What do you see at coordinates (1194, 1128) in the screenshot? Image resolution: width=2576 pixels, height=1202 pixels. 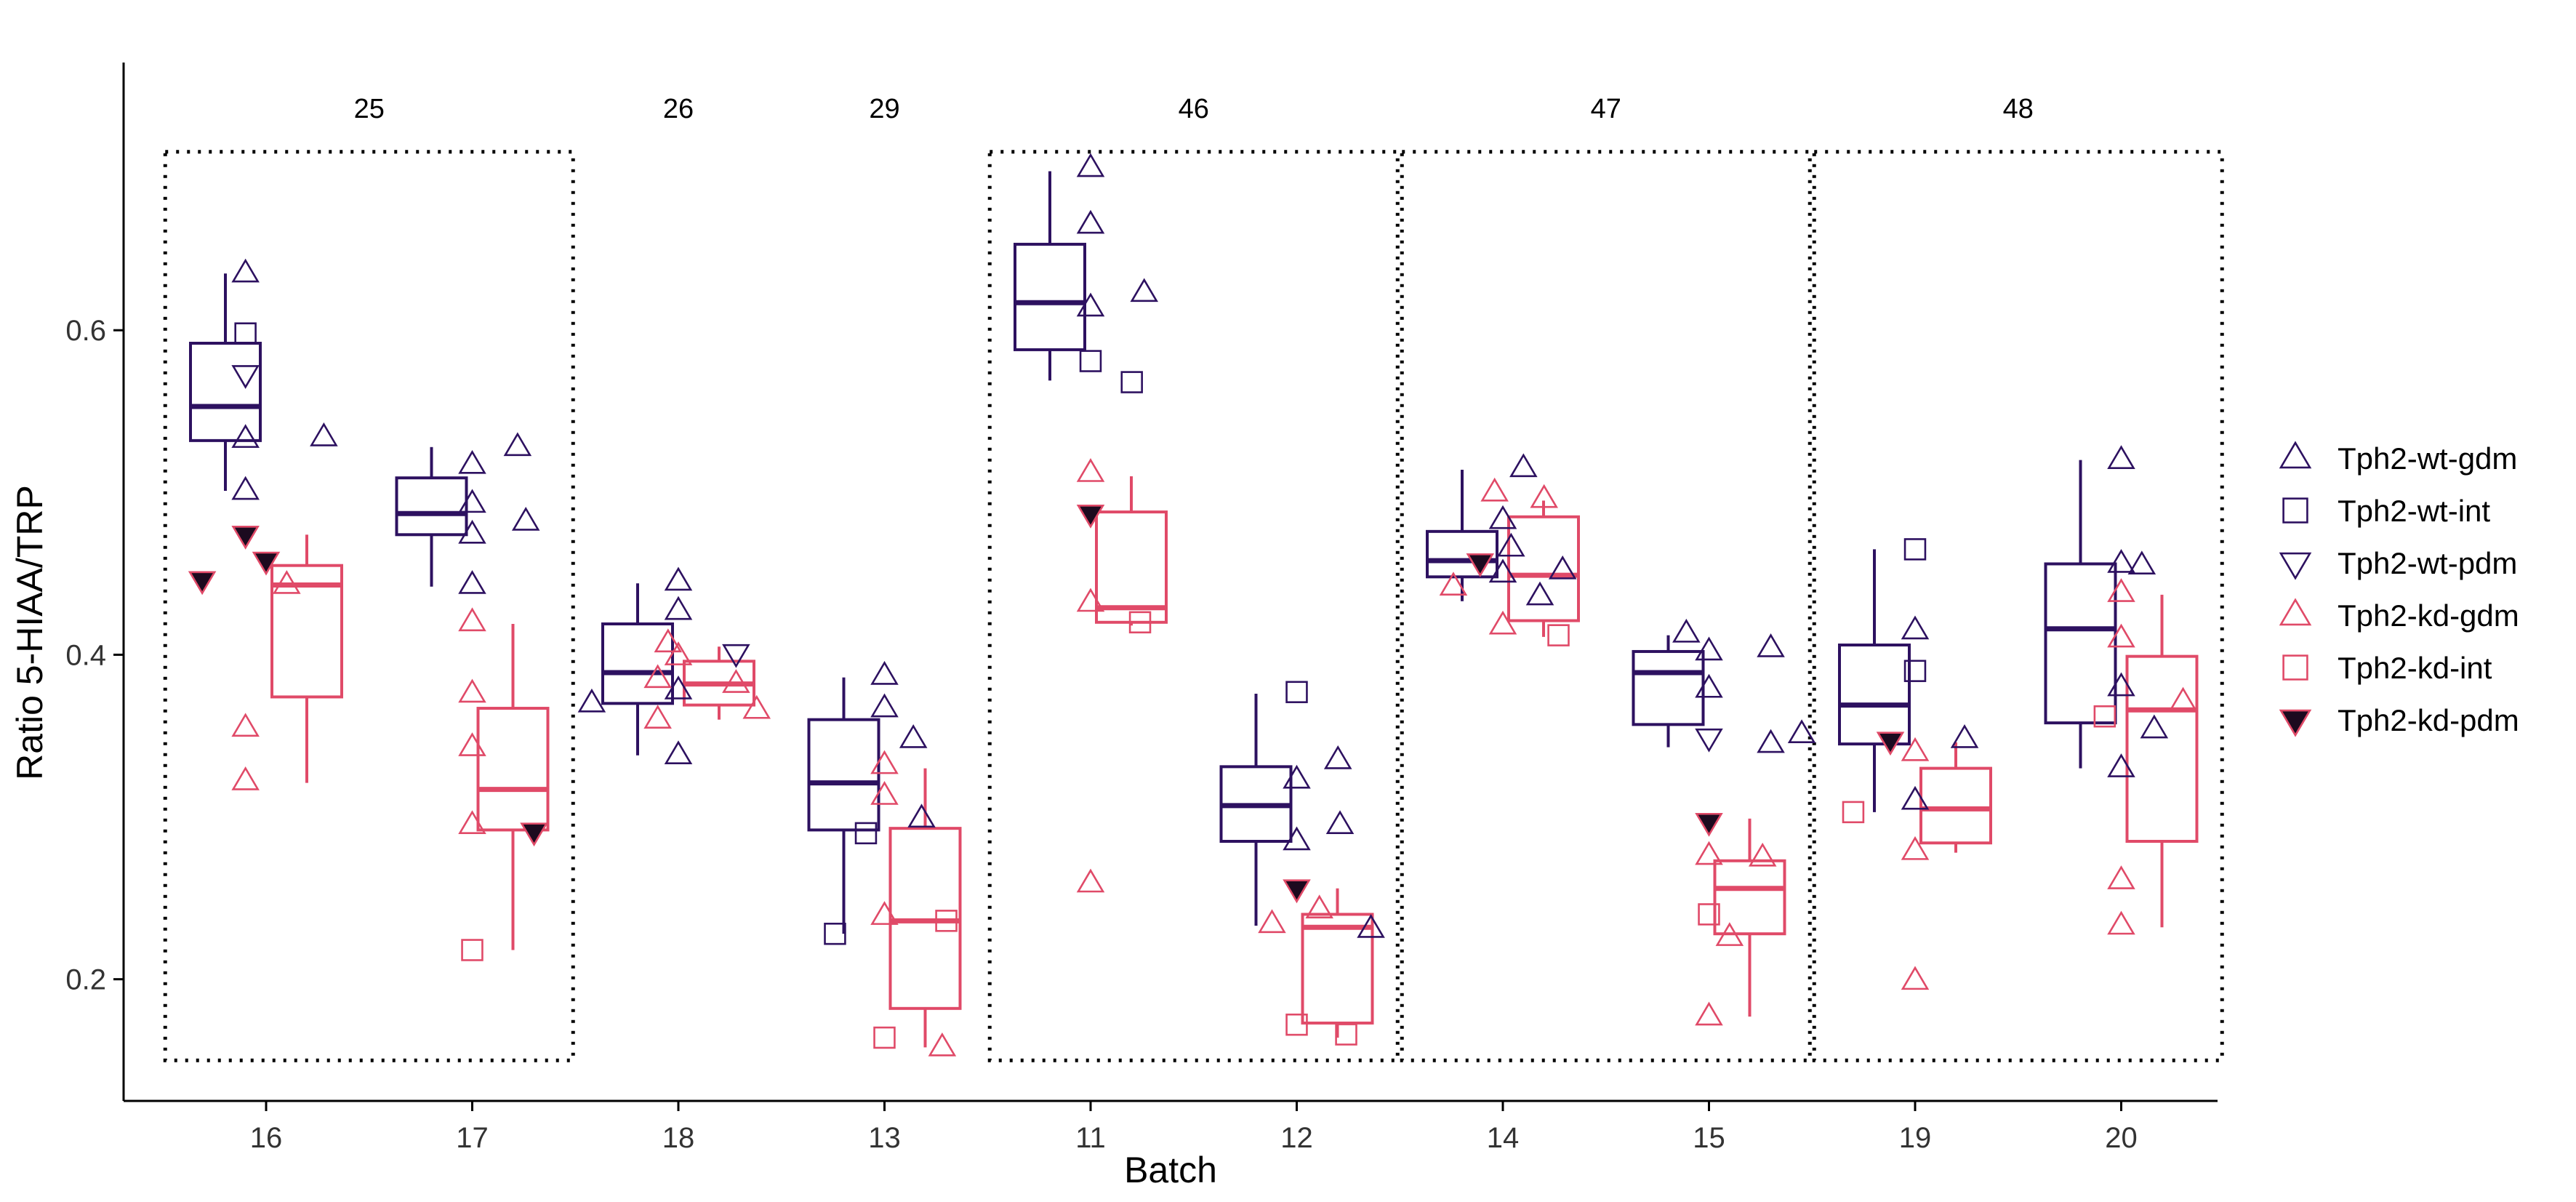 I see `x-axis-ticks: 16 17 18 13 11 12 14 15 19 20` at bounding box center [1194, 1128].